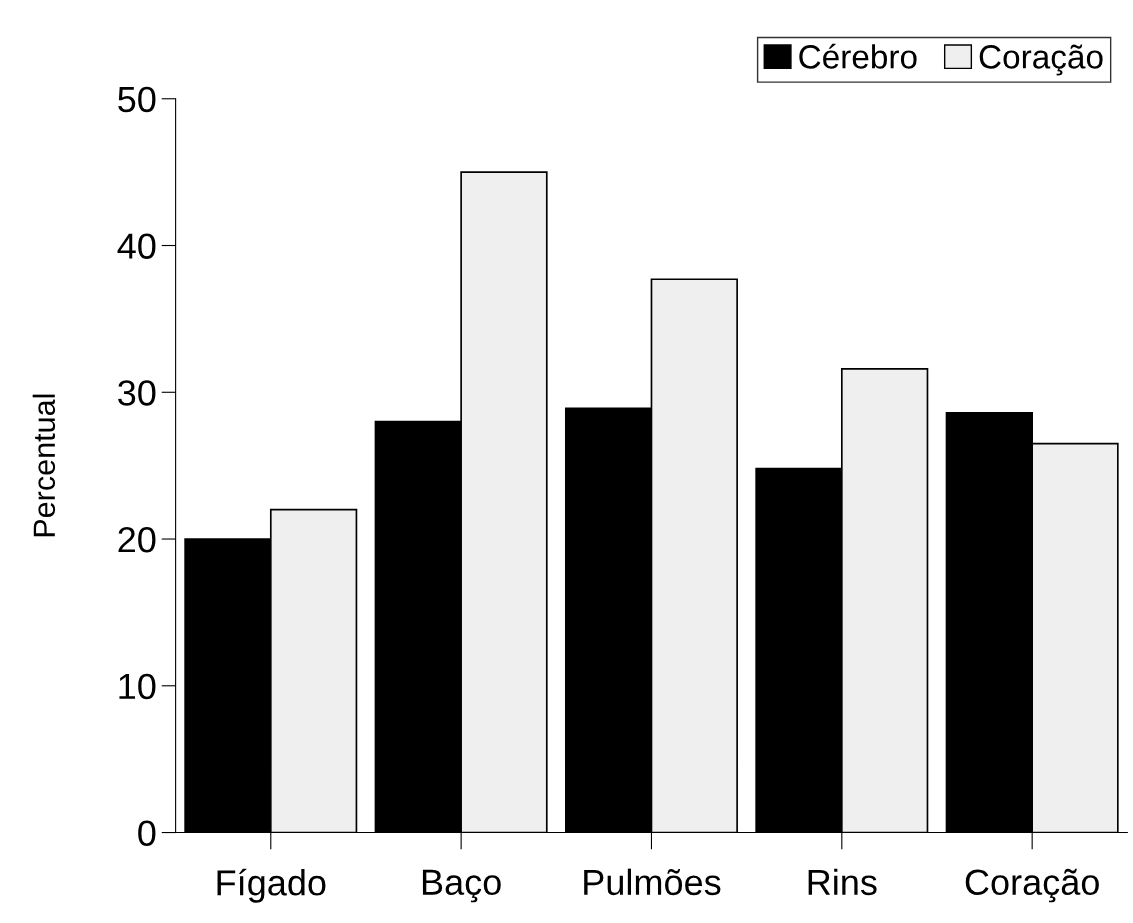 The image size is (1133, 923). What do you see at coordinates (137, 686) in the screenshot?
I see `y-tick-label: 10` at bounding box center [137, 686].